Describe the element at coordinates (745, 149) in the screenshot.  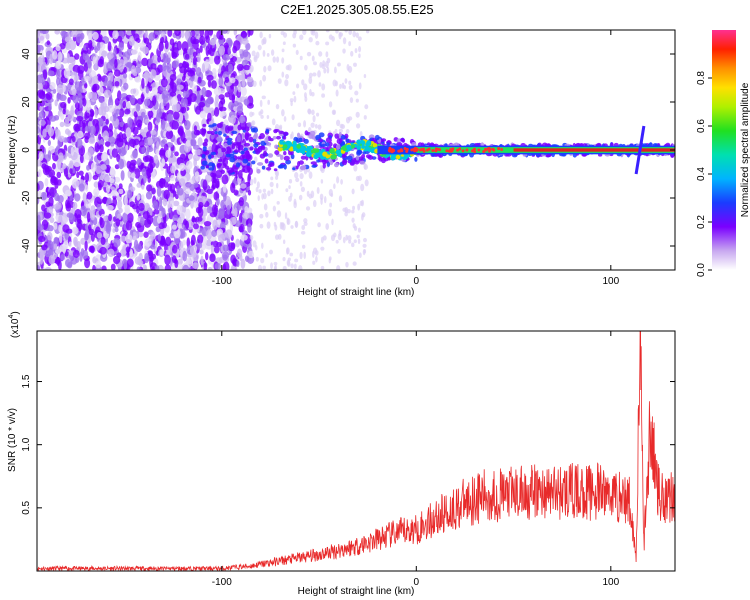
I see `colorbar-label: Normalized spectral amplitude` at that location.